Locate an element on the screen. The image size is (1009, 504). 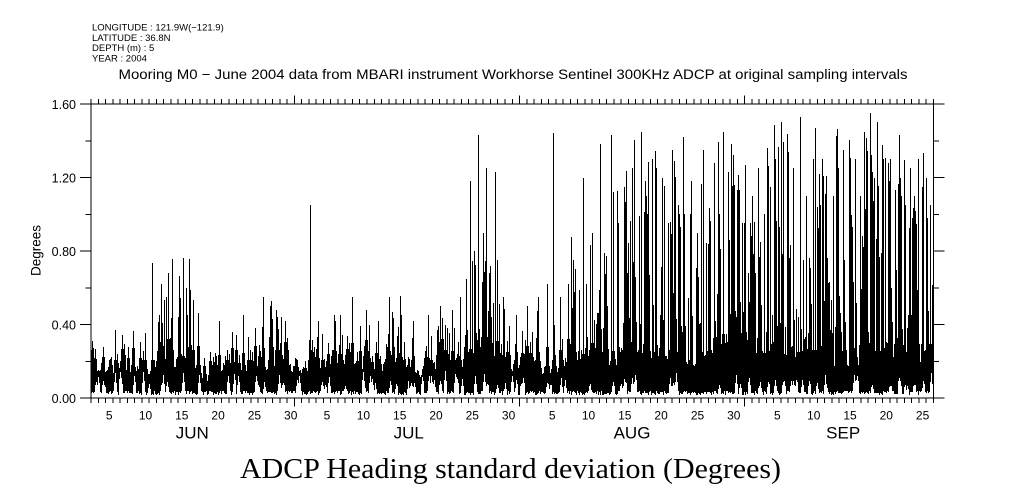
svg-text: 0.40 is located at coordinates (64, 325).